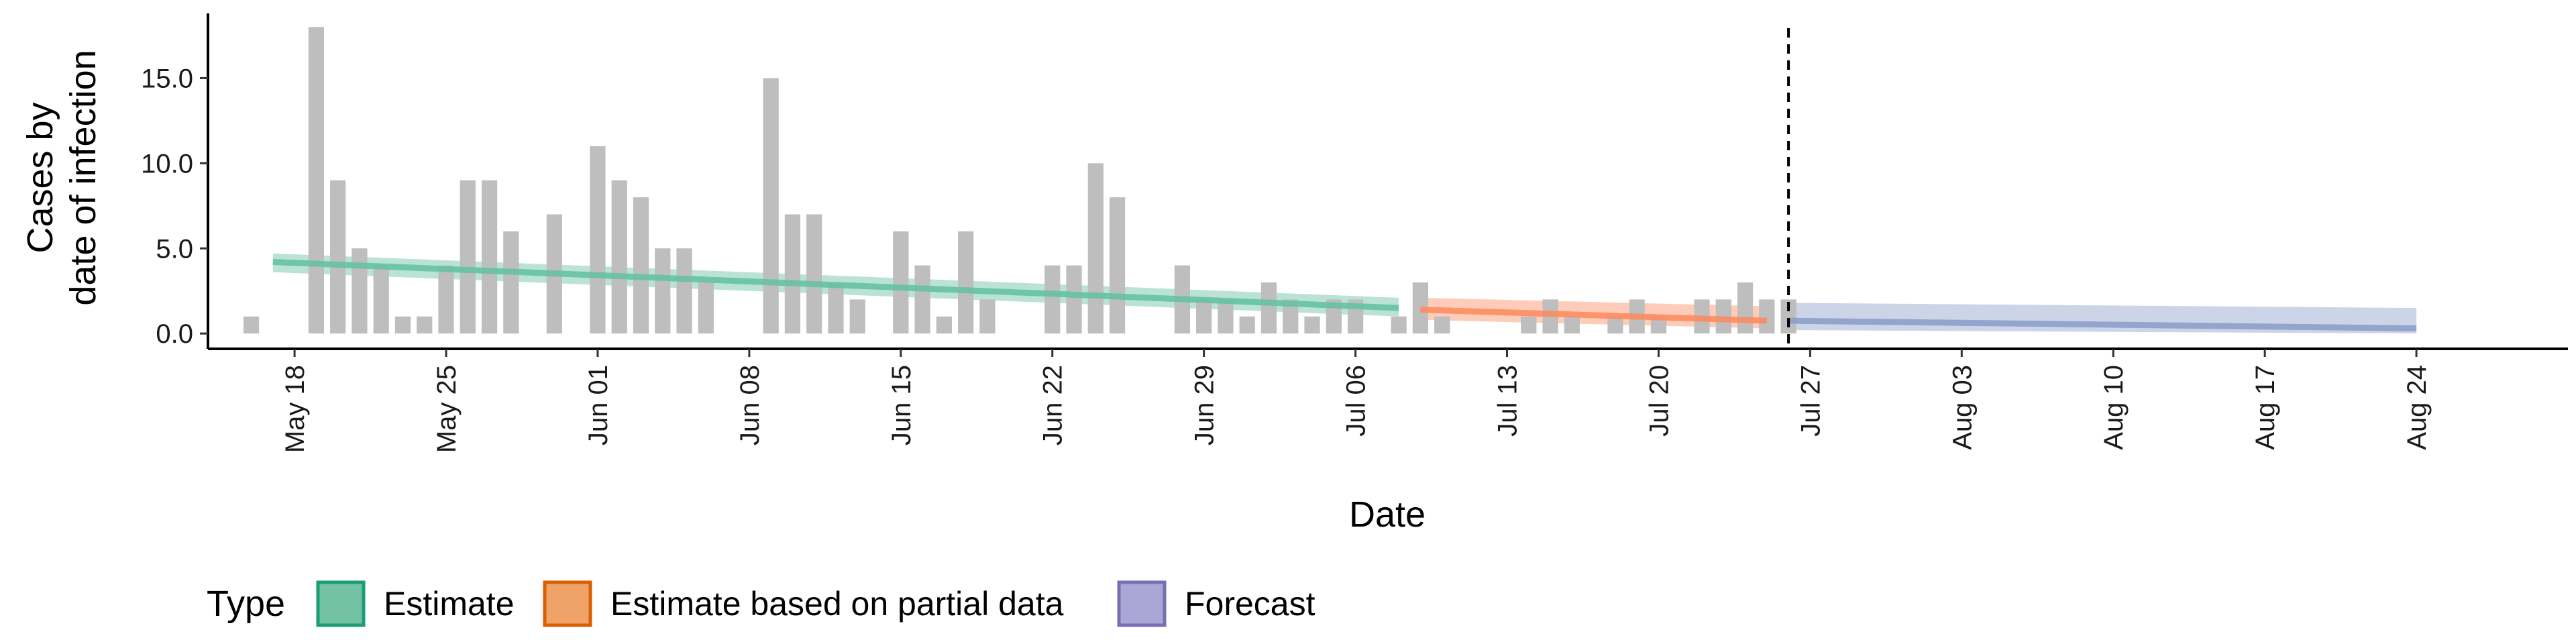  I want to click on legend-label: Estimate based on partial data, so click(837, 604).